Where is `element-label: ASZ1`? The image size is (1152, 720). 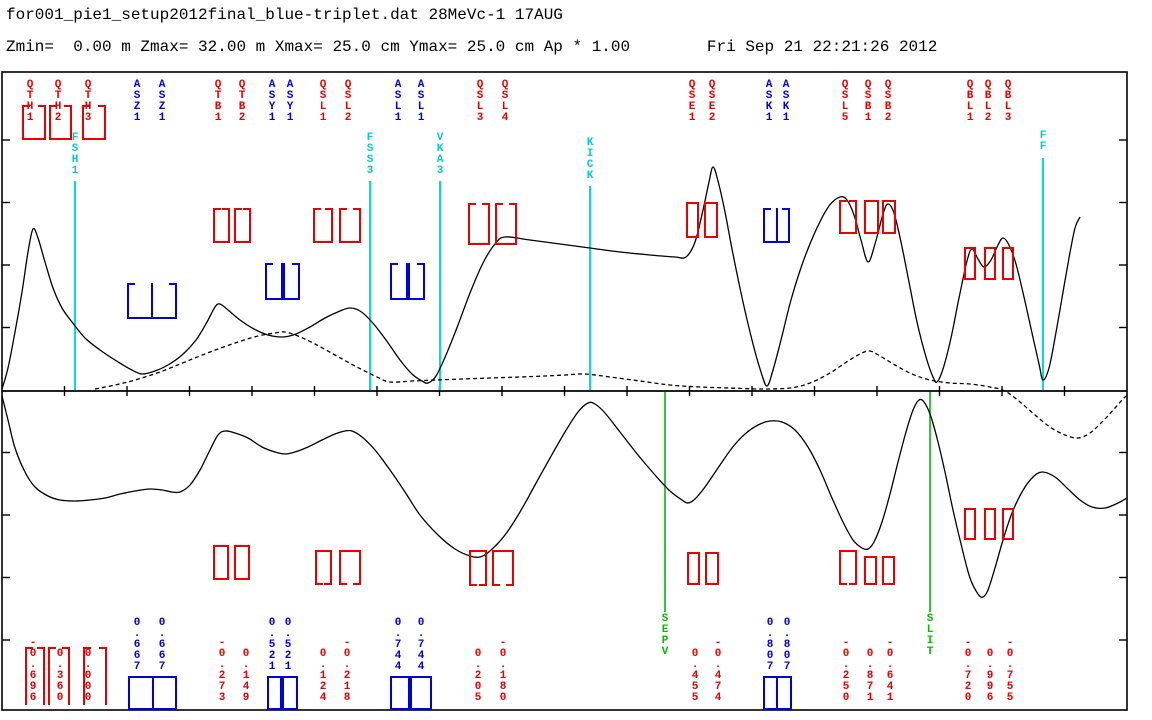
element-label: ASZ1 is located at coordinates (162, 101).